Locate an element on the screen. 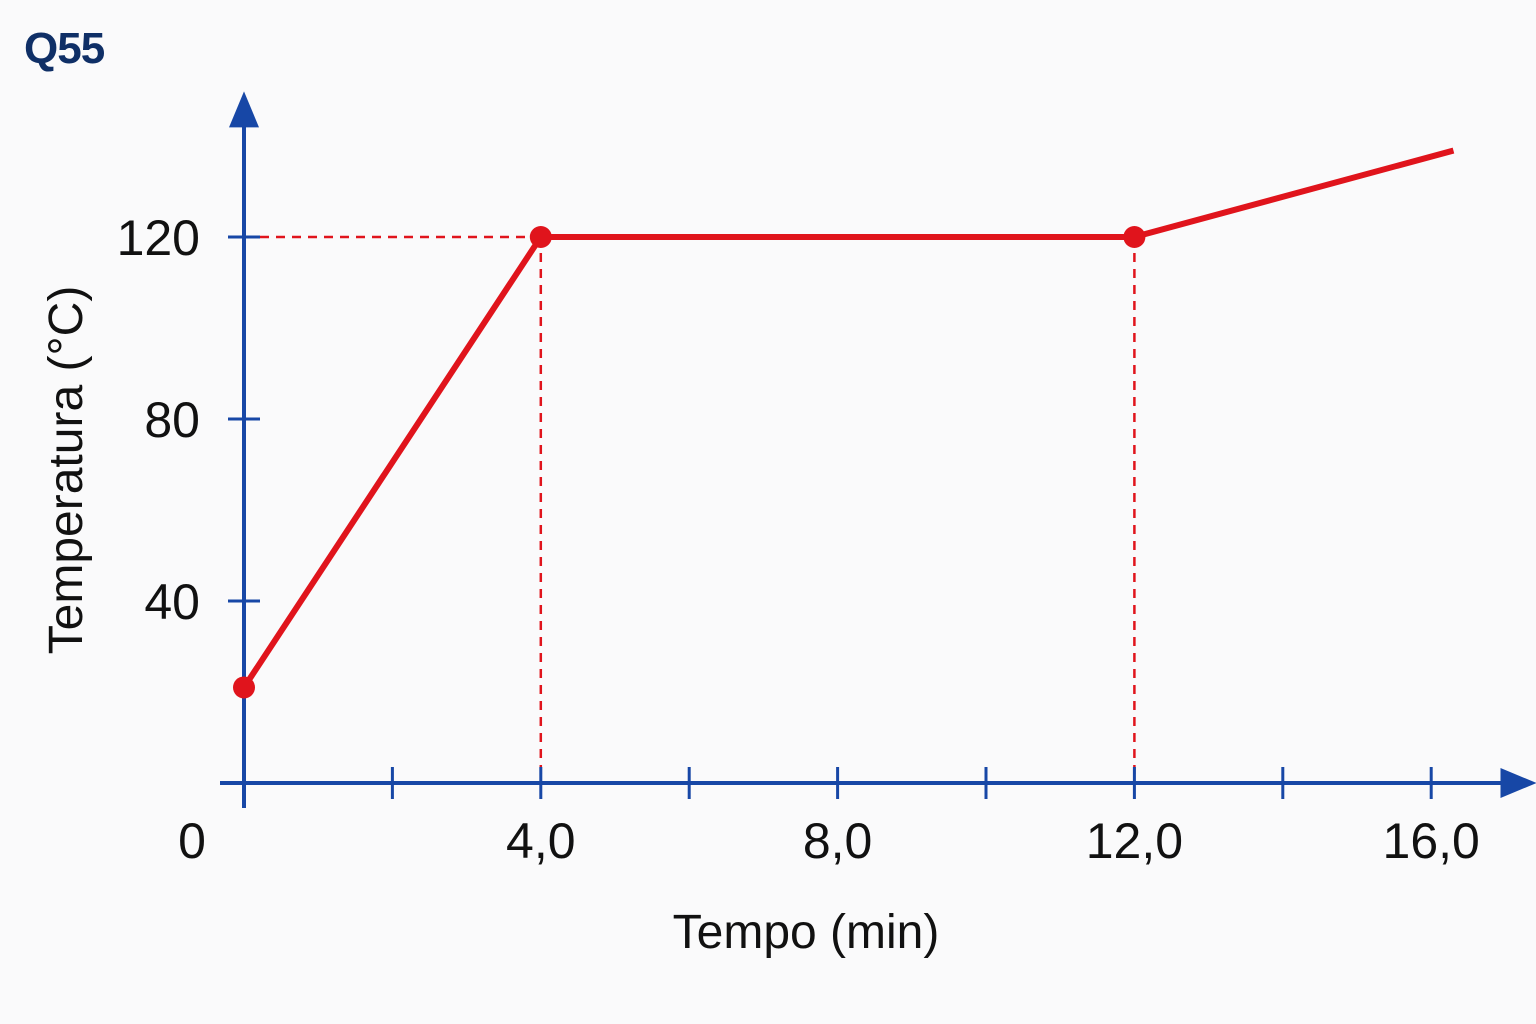 Image resolution: width=1536 pixels, height=1024 pixels. x-tick-label: 0 is located at coordinates (192, 841).